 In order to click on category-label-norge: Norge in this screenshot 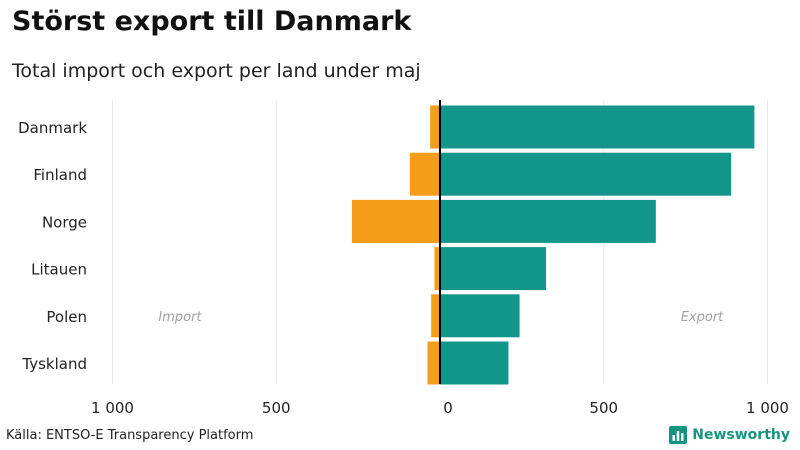, I will do `click(64, 222)`.